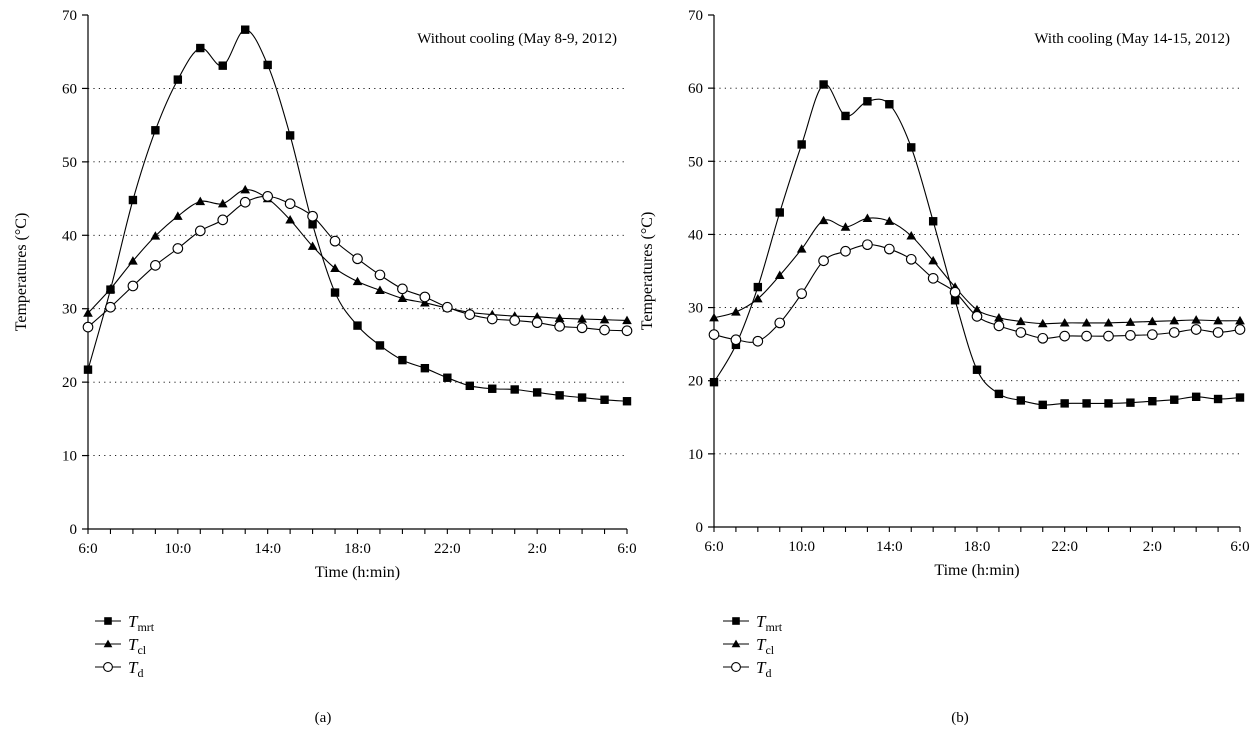  What do you see at coordinates (1132, 39) in the screenshot?
I see `panel-annotation: With cooling (May 14-15, 2012)` at bounding box center [1132, 39].